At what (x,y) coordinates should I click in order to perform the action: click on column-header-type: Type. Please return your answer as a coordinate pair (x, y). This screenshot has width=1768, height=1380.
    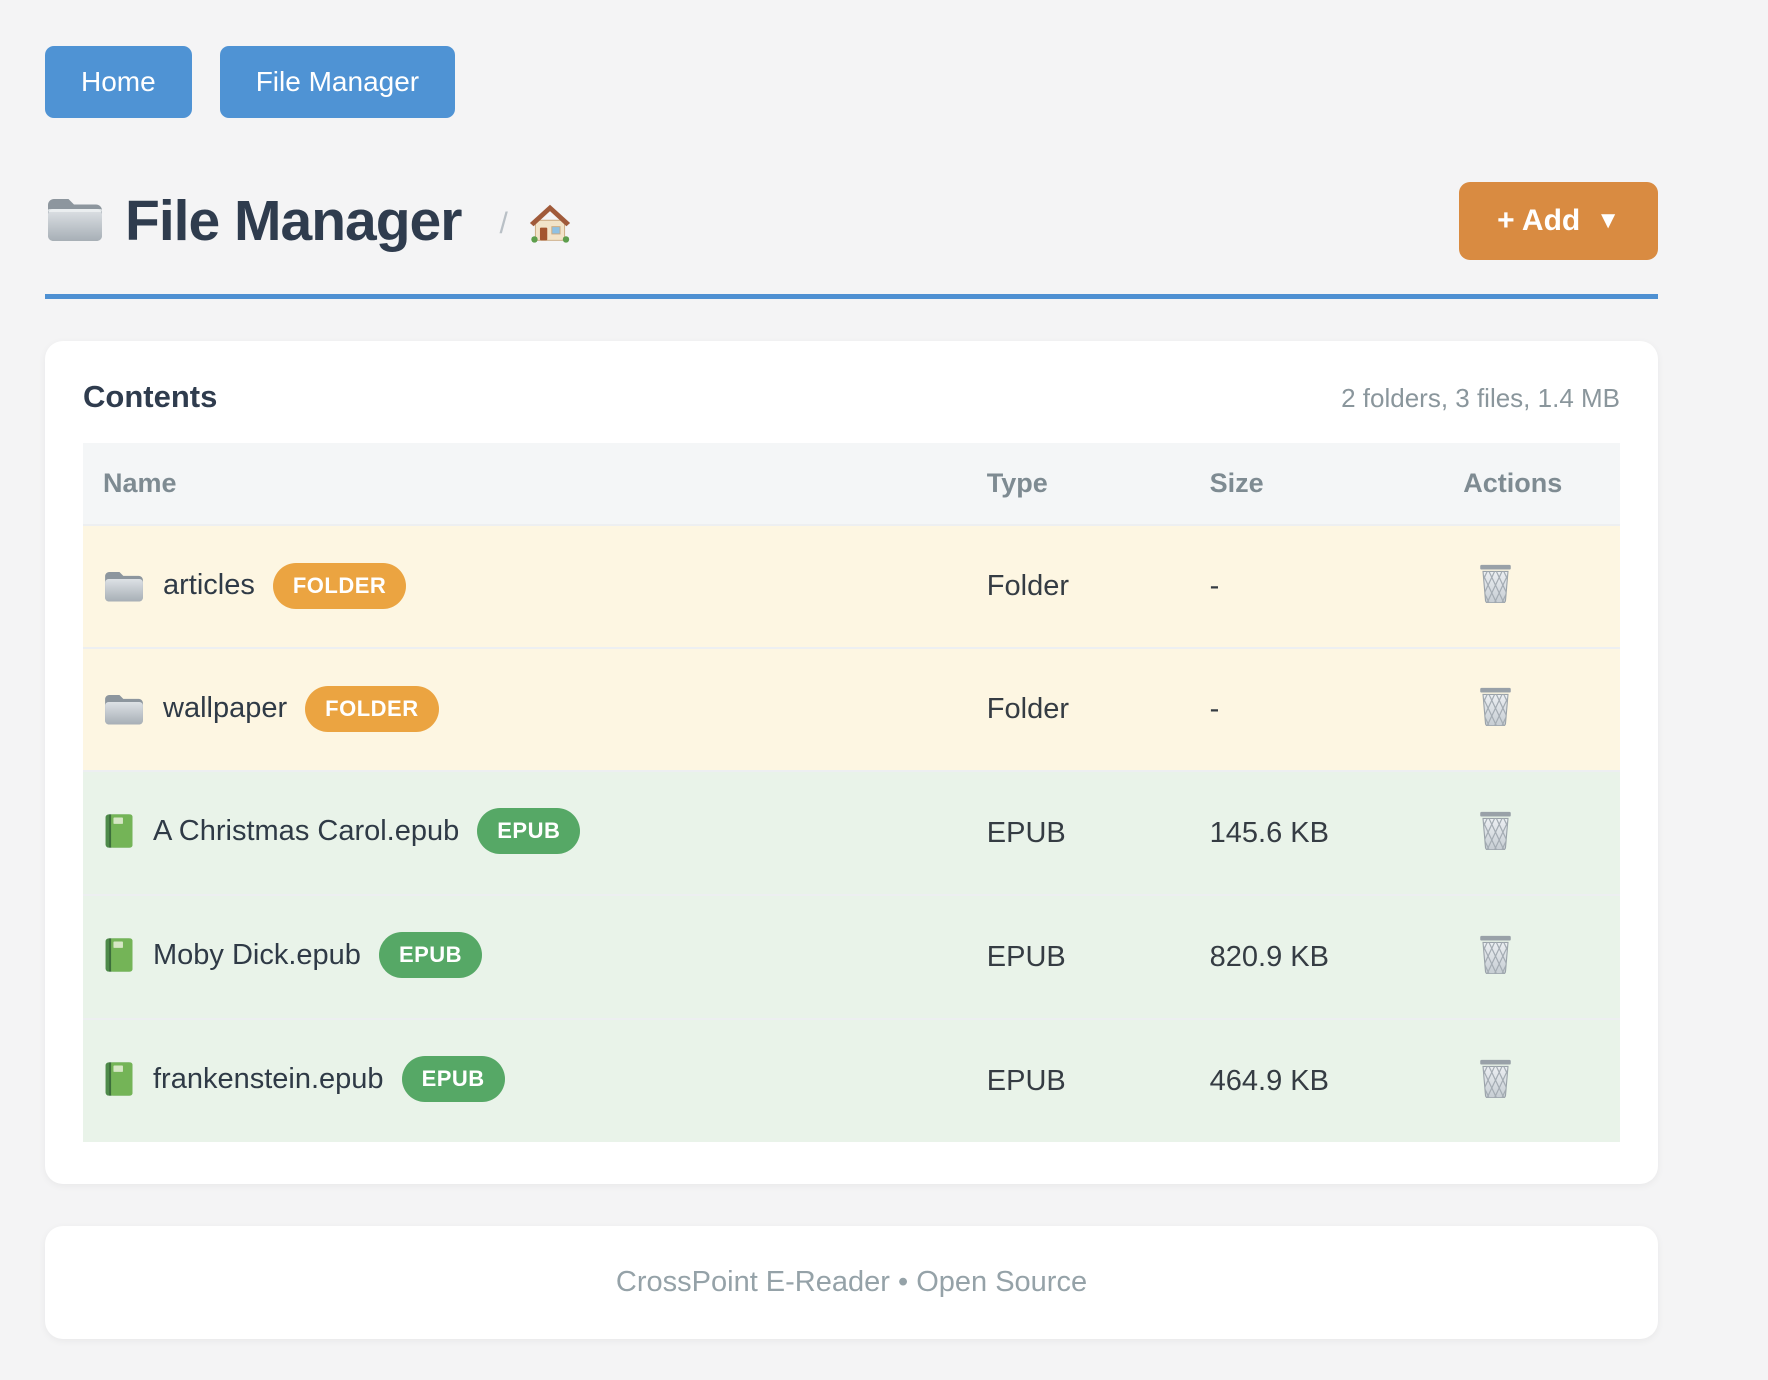
    Looking at the image, I should click on (1078, 484).